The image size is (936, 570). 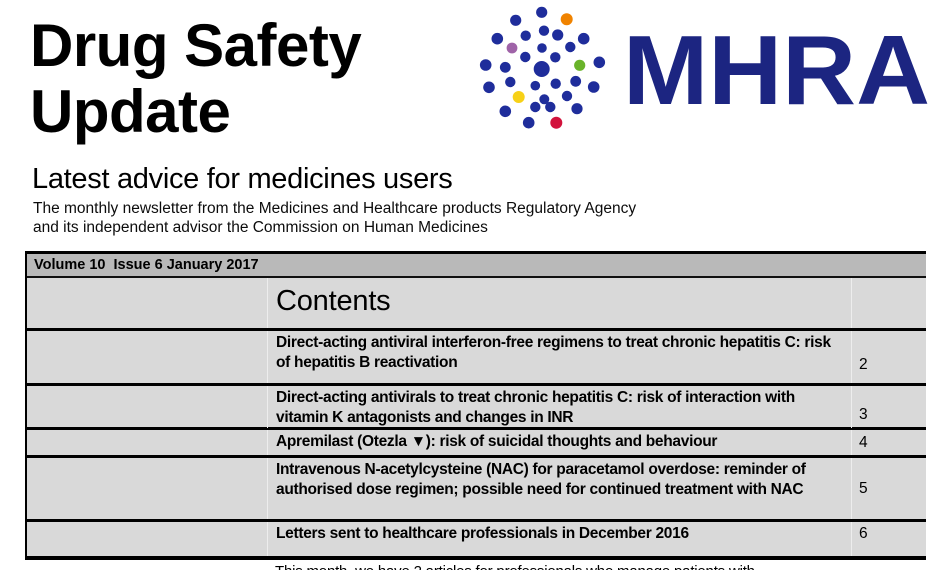 I want to click on heading-page-spacer, so click(x=888, y=303).